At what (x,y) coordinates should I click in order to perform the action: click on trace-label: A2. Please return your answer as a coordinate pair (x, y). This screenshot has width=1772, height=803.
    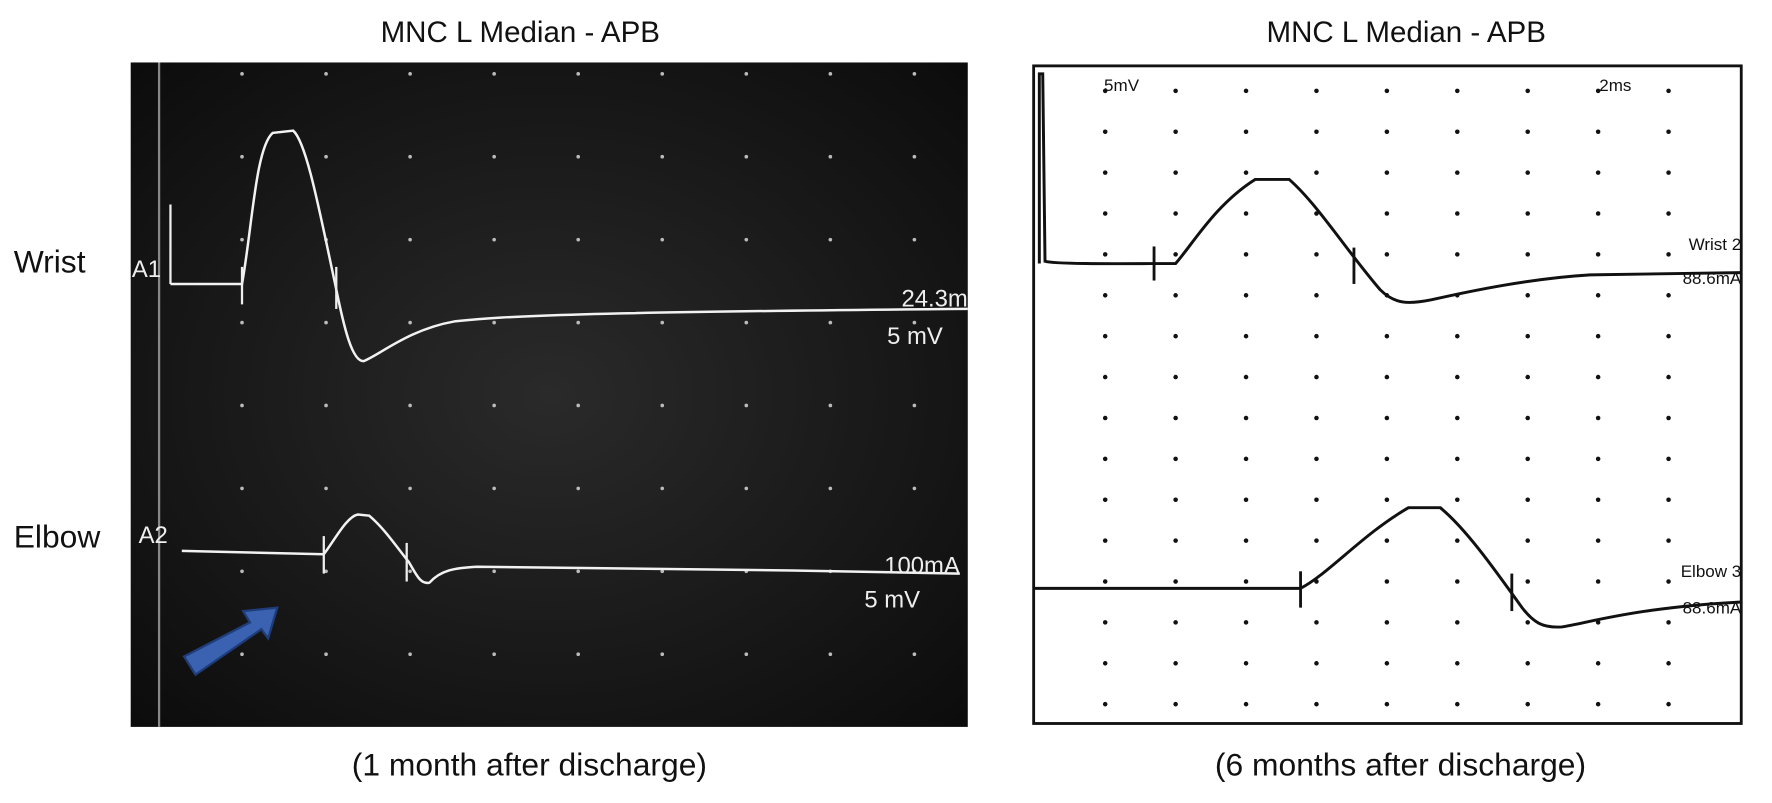
    Looking at the image, I should click on (153, 535).